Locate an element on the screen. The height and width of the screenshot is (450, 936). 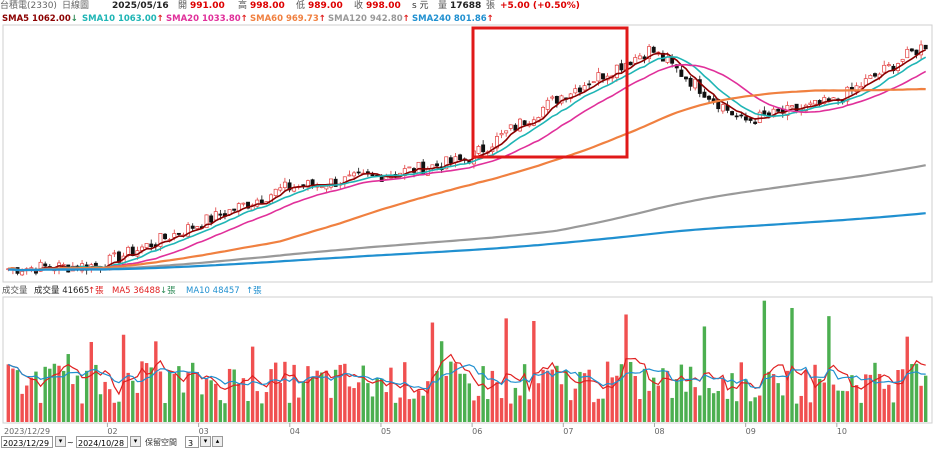
x-axis-labels: 2023/12/29 02 03 04 05 06 07 08 09 10 is located at coordinates (425, 431).